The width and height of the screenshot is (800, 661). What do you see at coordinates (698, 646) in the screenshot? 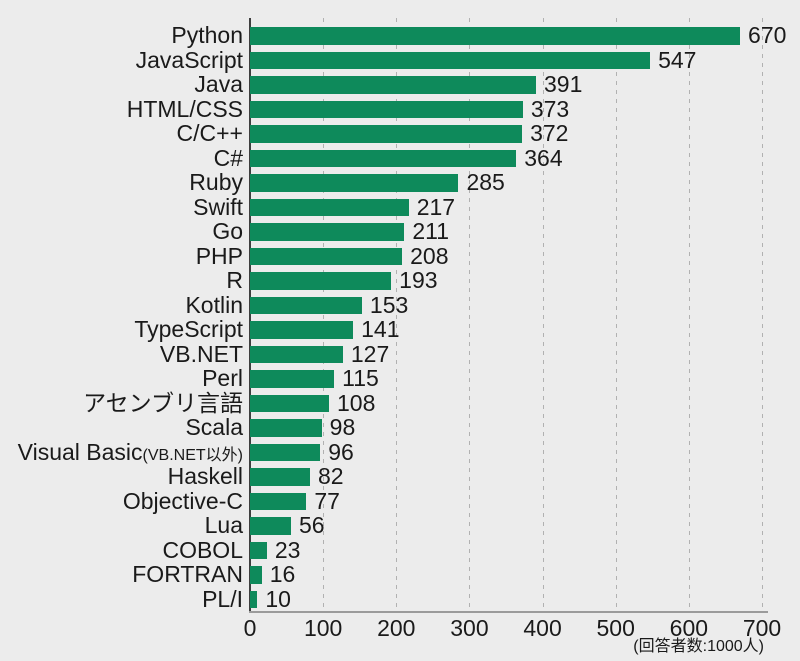
I see `respondents-note: (回答者数:1000人)` at bounding box center [698, 646].